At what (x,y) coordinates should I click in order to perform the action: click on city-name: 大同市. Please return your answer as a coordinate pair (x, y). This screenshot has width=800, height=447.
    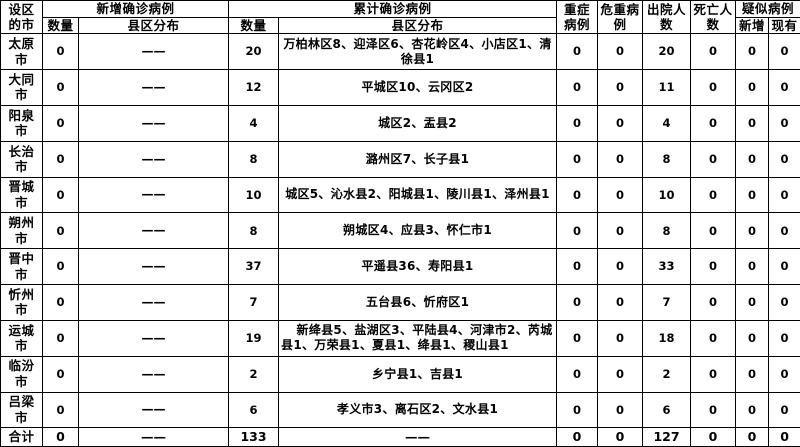
    Looking at the image, I should click on (21, 87).